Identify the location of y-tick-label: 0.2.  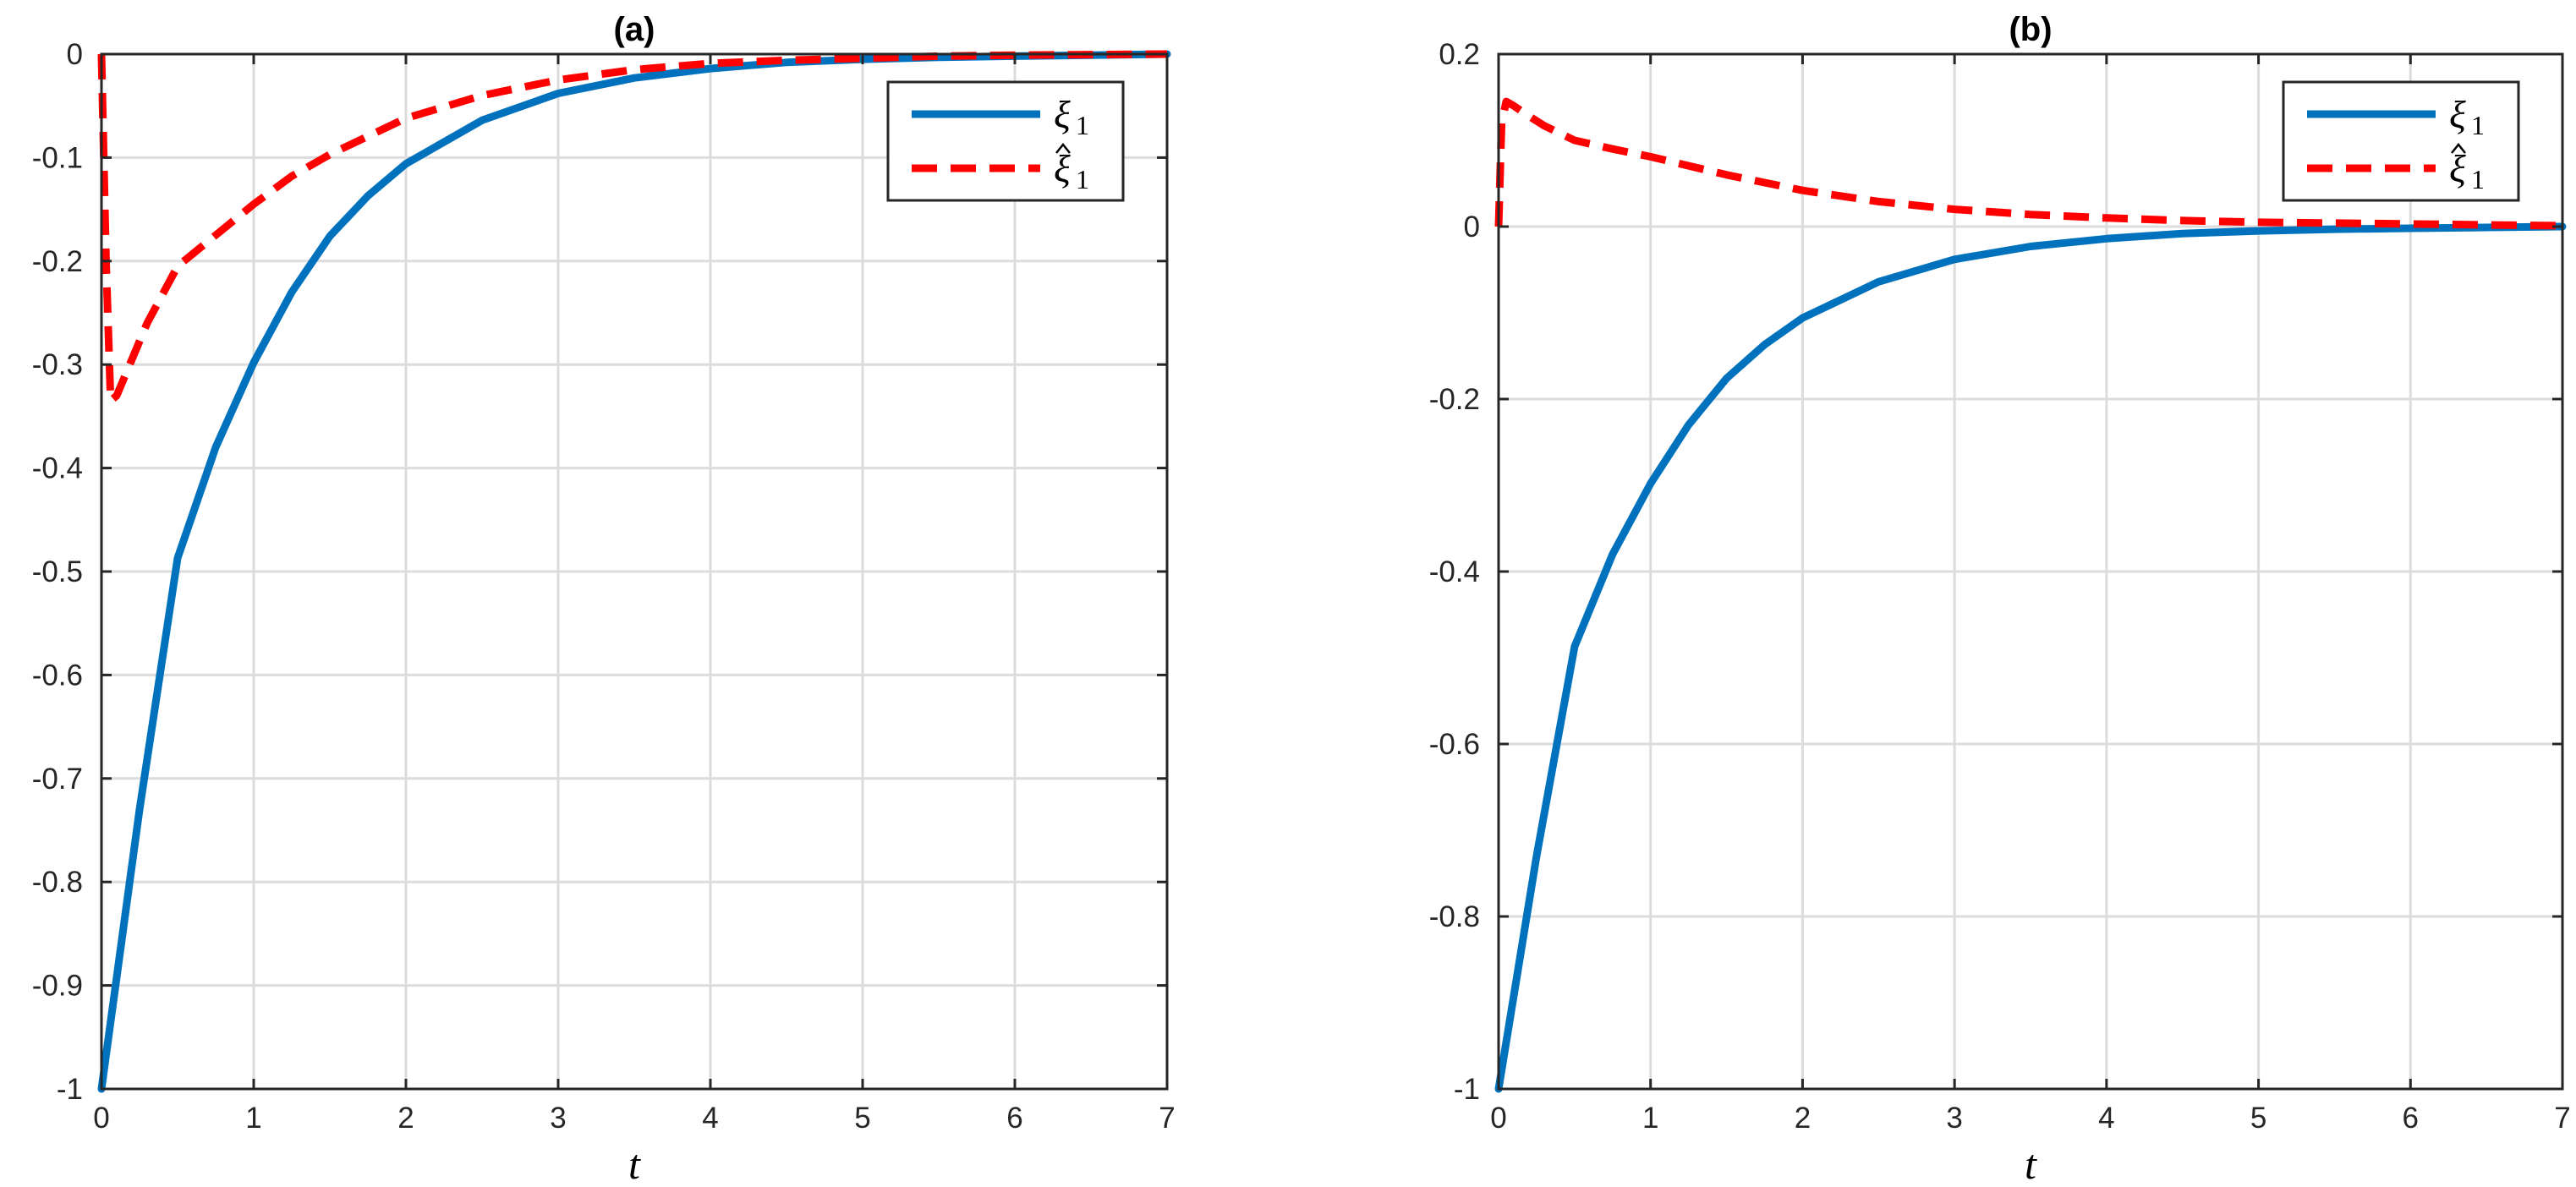
(1459, 55).